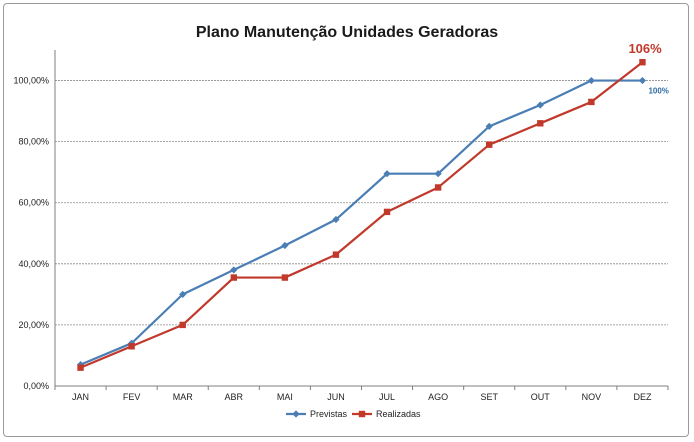  Describe the element at coordinates (285, 397) in the screenshot. I see `x-tick-label: MAI` at that location.